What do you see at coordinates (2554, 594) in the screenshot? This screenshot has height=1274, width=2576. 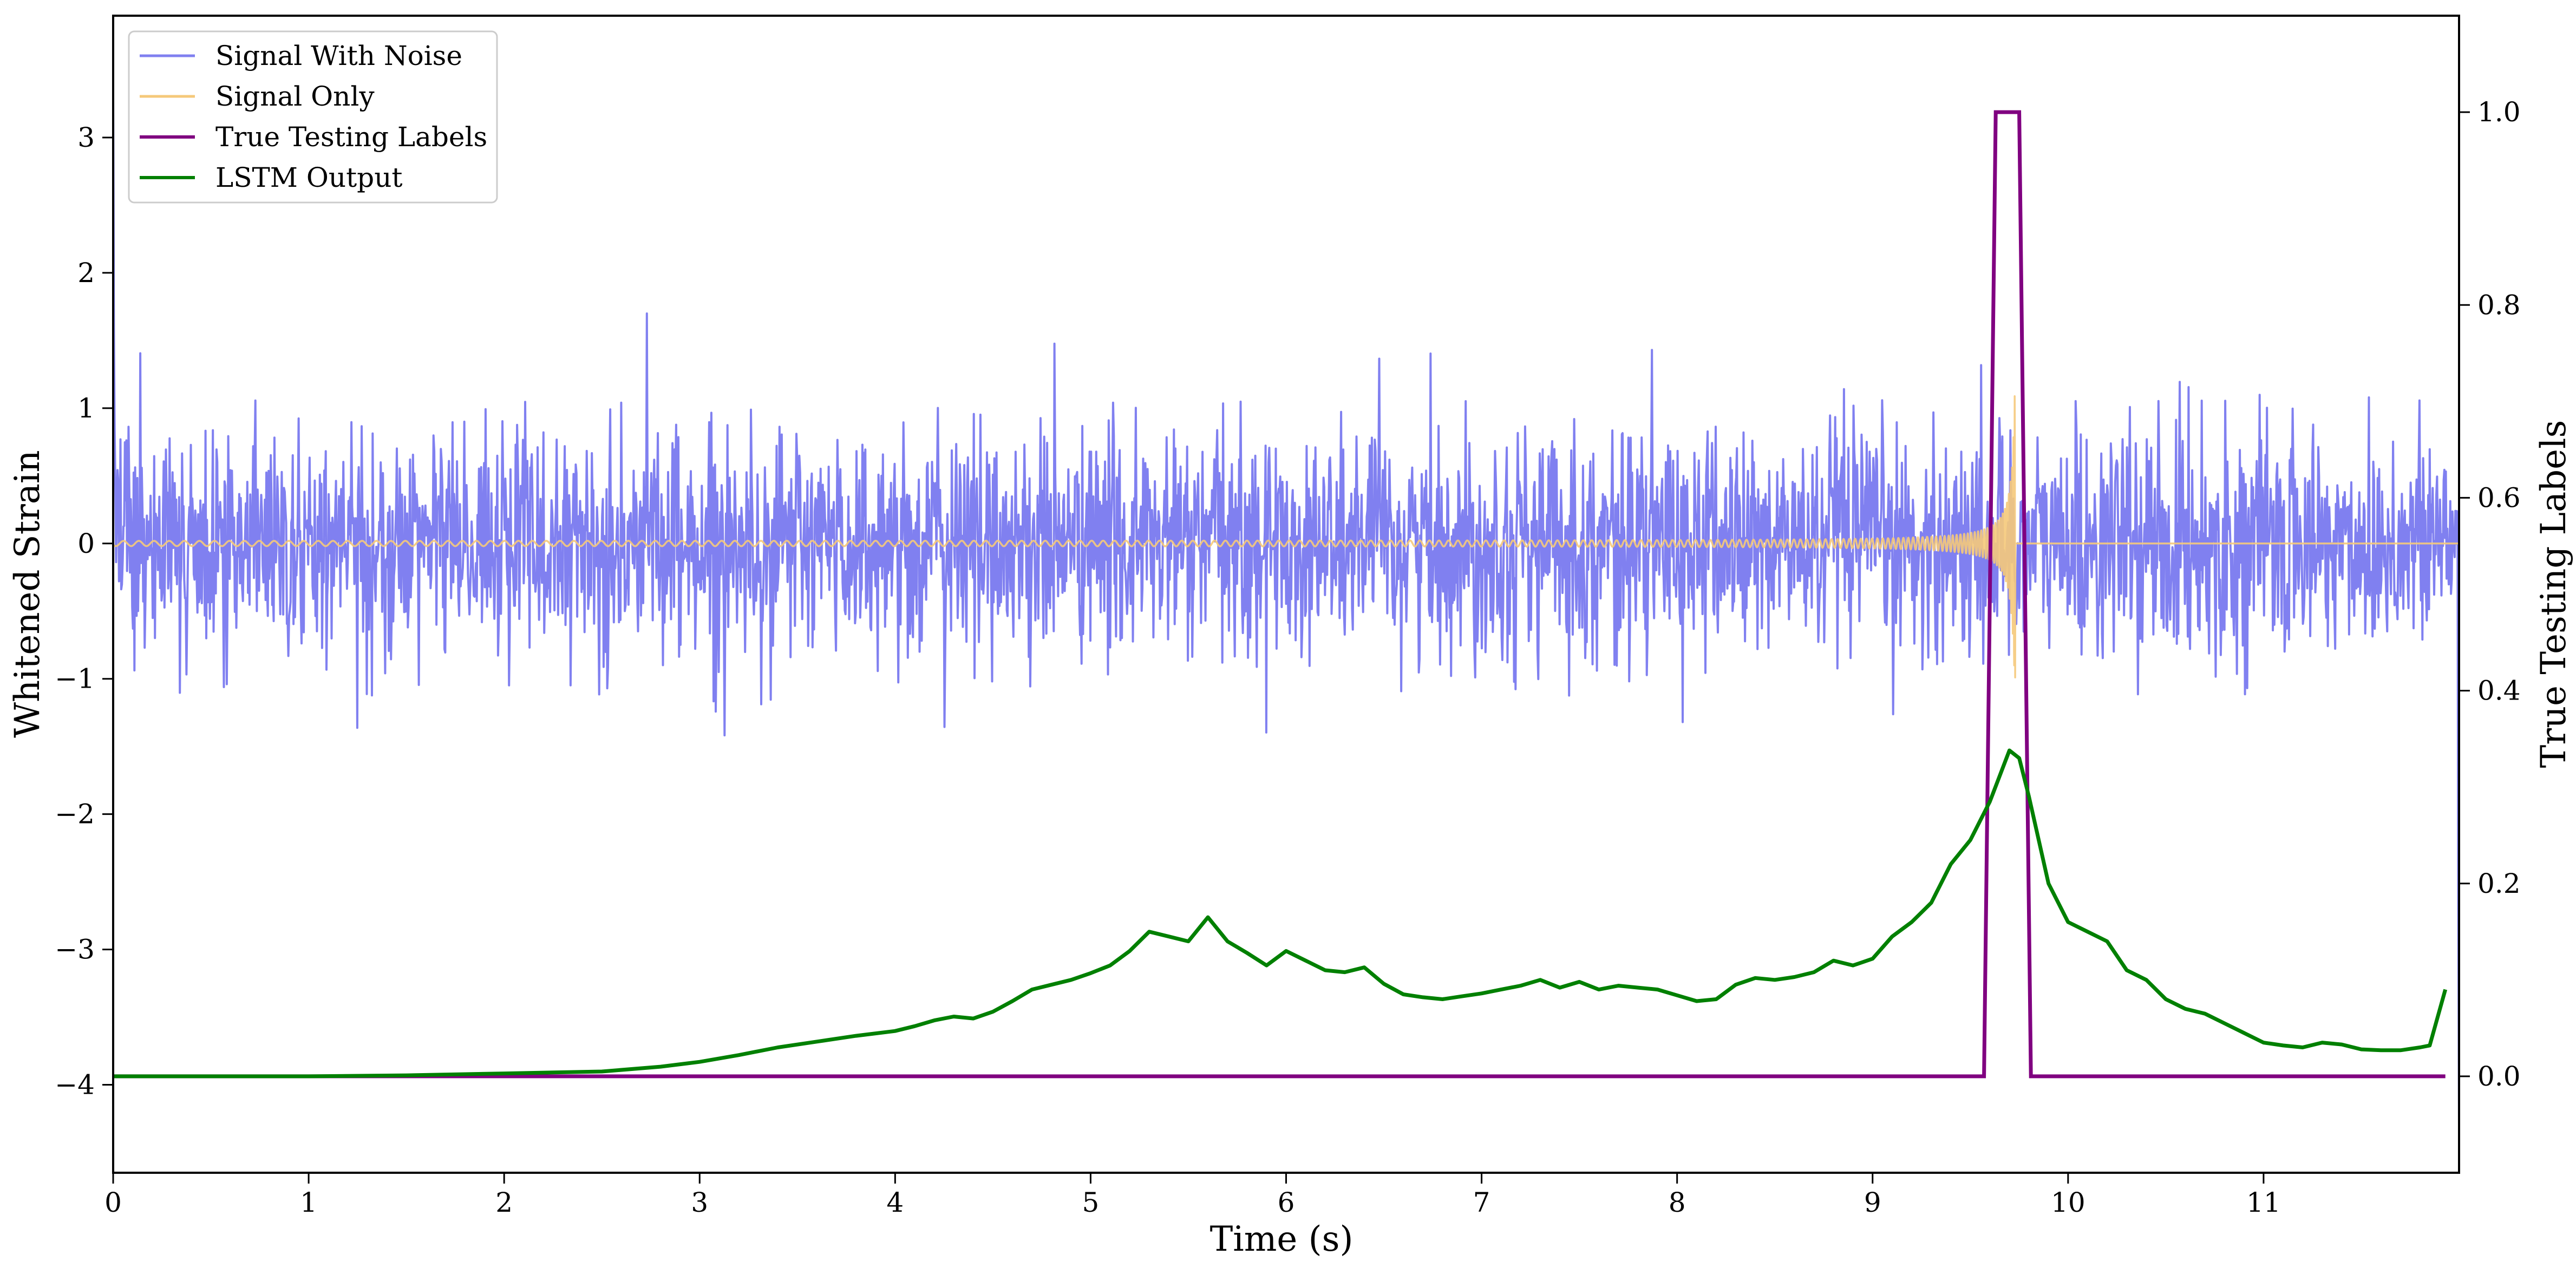 I see `y-axis-right-title: True Testing Labels` at bounding box center [2554, 594].